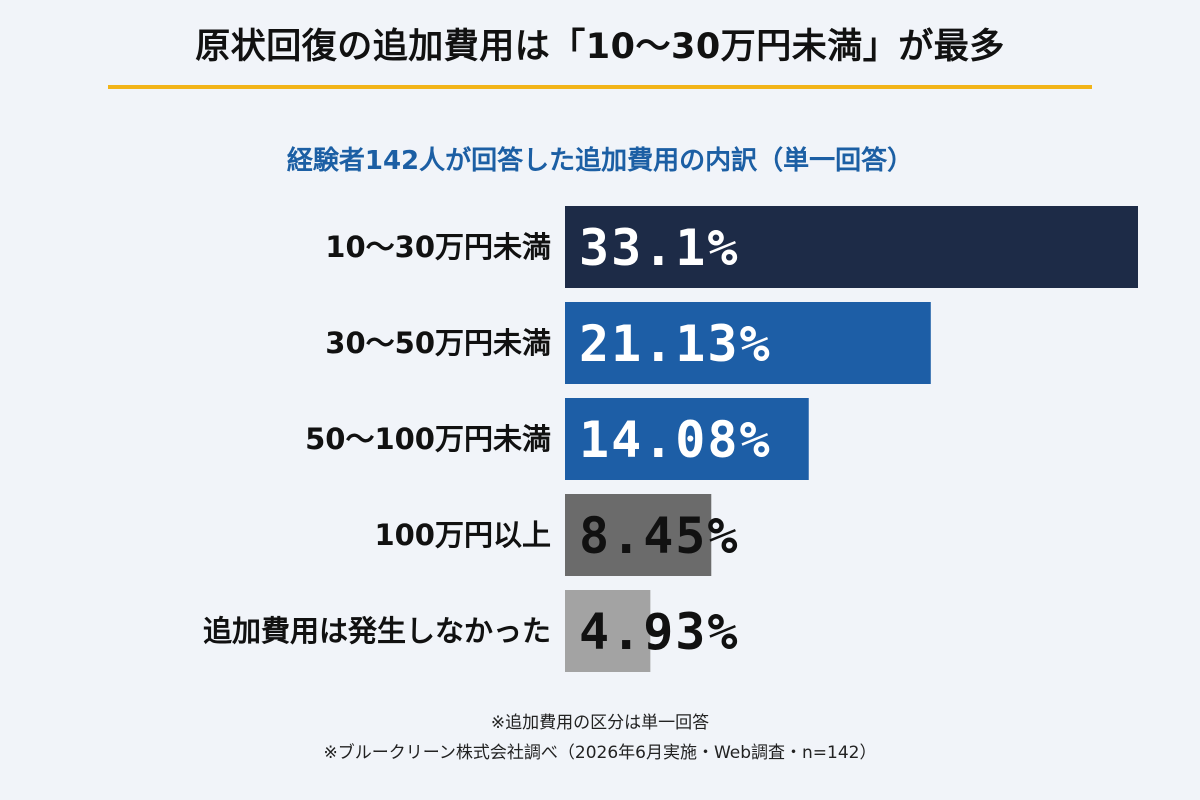  What do you see at coordinates (600, 723) in the screenshot?
I see `footnote-1: ※追加費用の区分は単一回答` at bounding box center [600, 723].